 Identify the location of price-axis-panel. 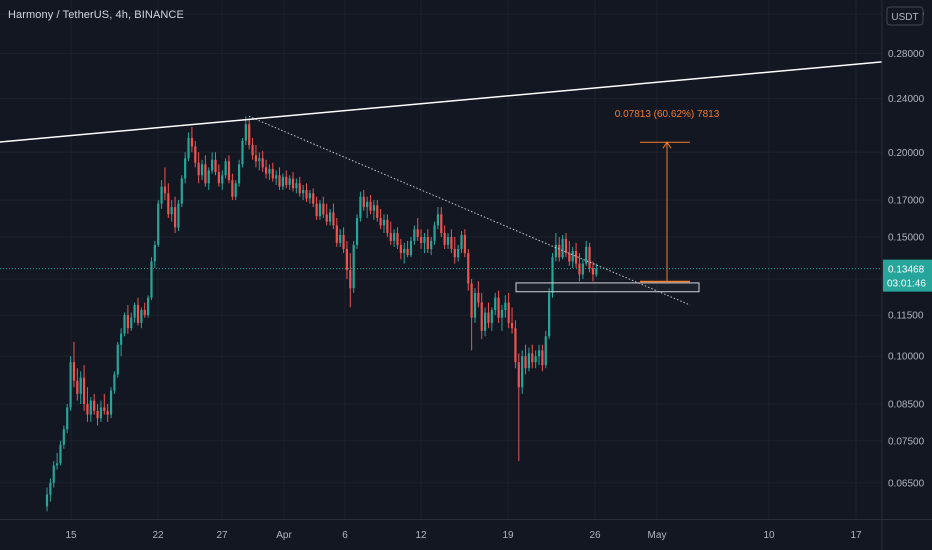
(907, 259).